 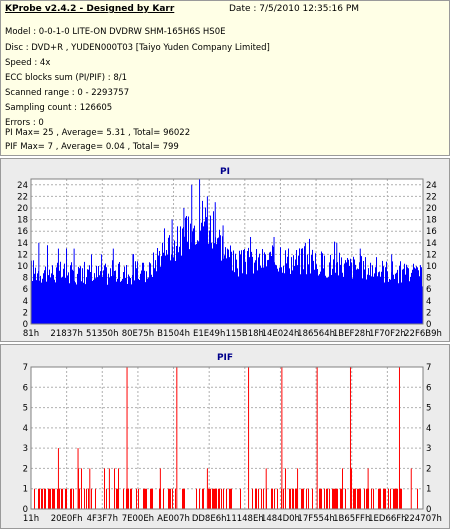 I want to click on pi-y-tick-left: 10, so click(x=22, y=267).